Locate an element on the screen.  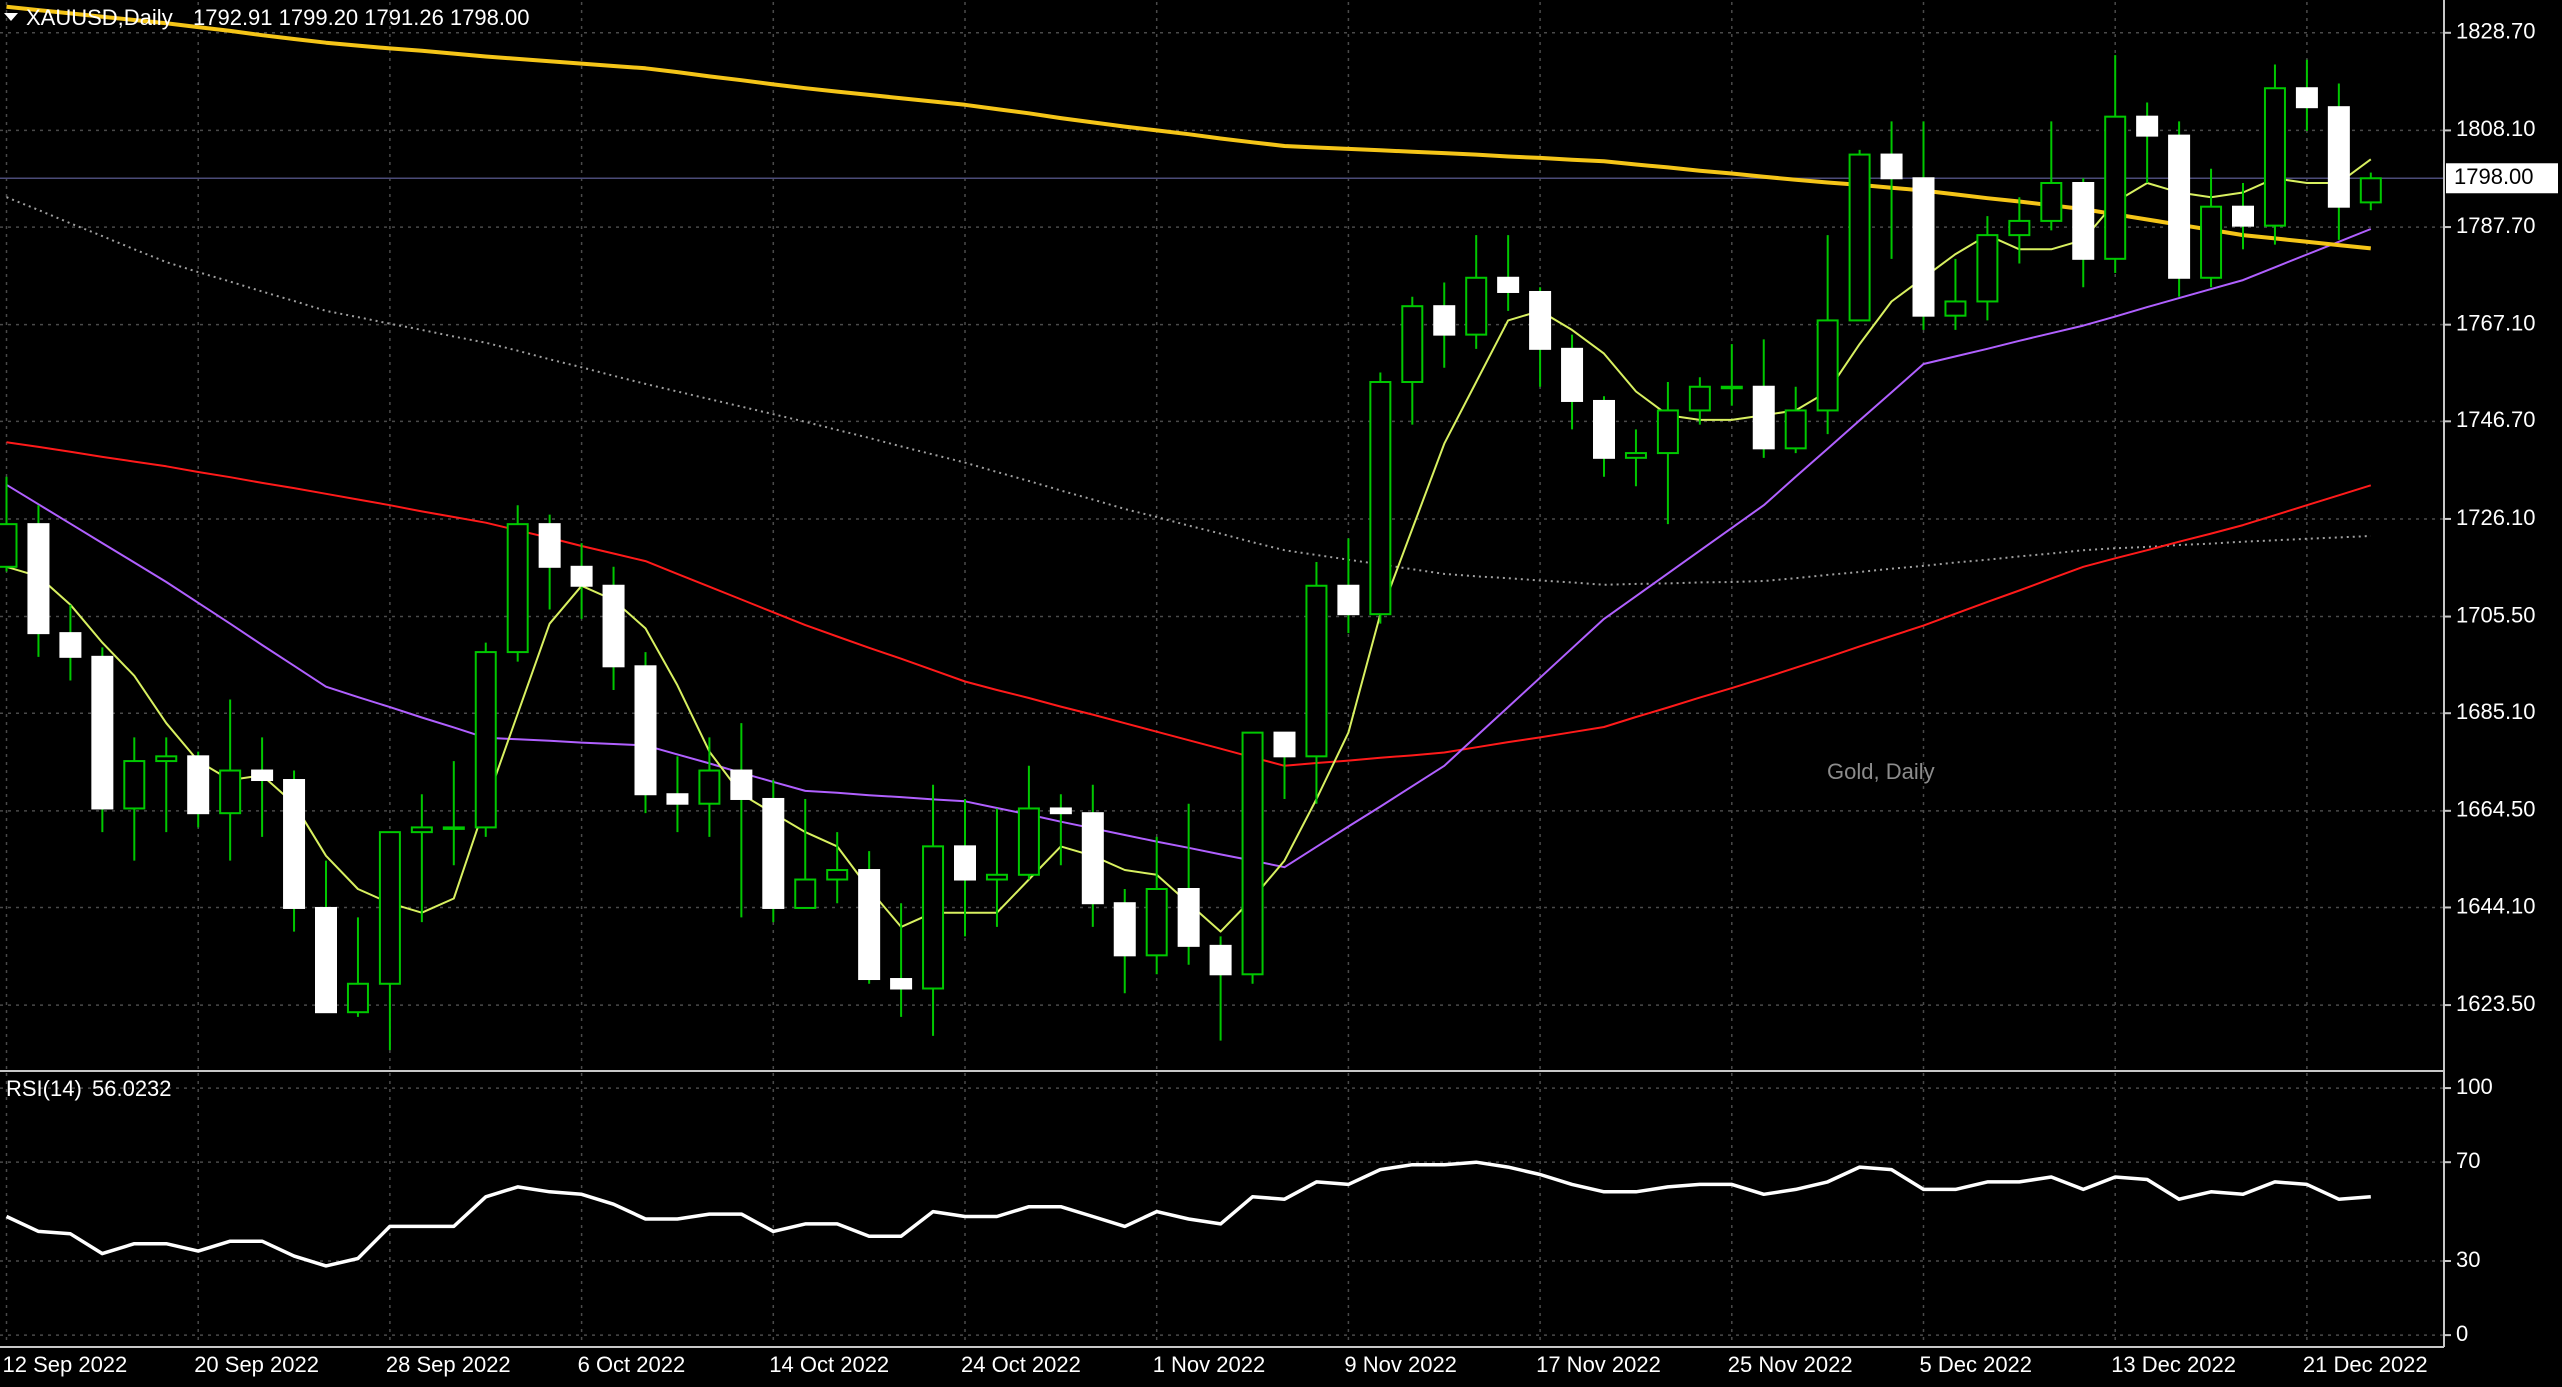
x-tick-label: 25 Nov 2022 is located at coordinates (1790, 1364).